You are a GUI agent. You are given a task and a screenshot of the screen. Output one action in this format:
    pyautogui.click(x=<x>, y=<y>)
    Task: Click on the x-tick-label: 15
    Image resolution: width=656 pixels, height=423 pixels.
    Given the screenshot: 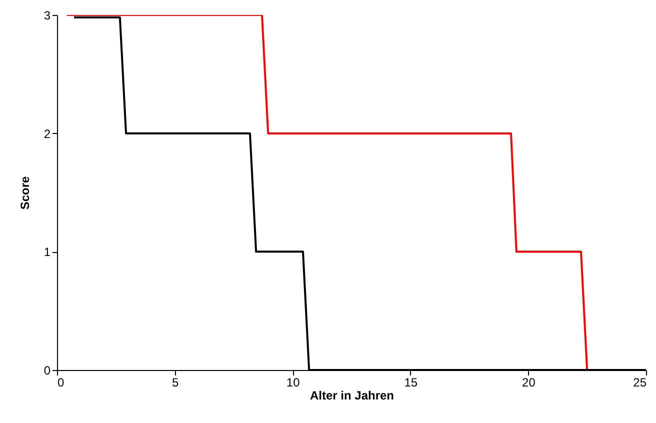 What is the action you would take?
    pyautogui.click(x=411, y=383)
    